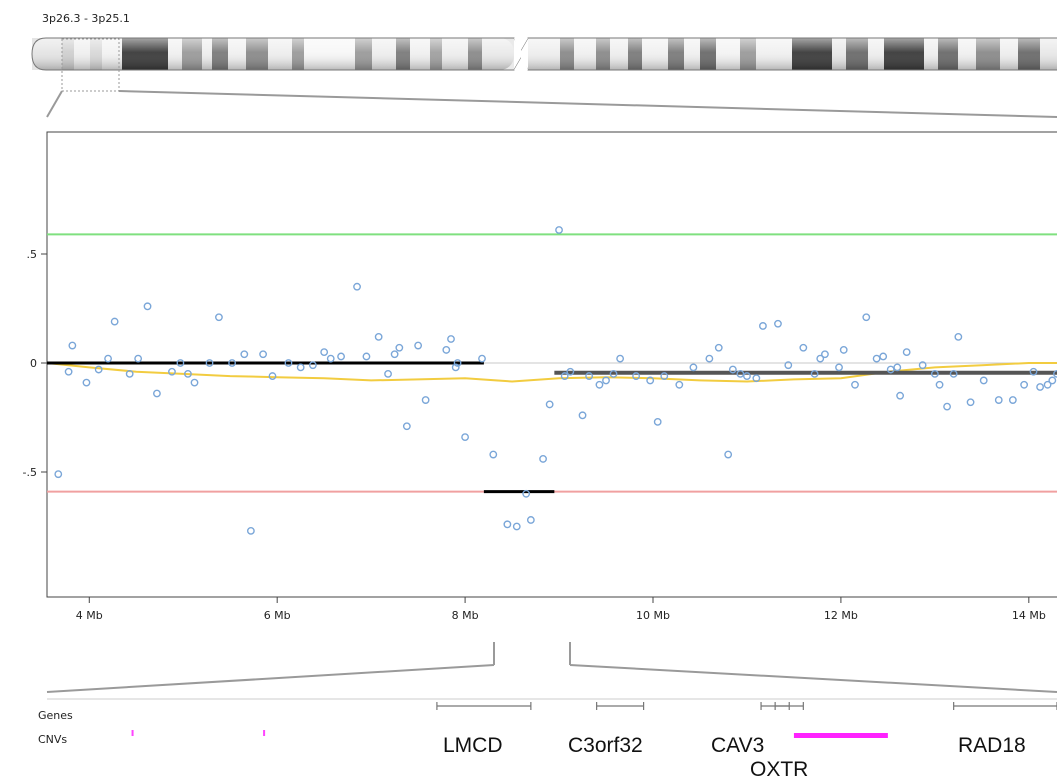 The height and width of the screenshot is (782, 1057). I want to click on ideogram-selection-box, so click(90, 65).